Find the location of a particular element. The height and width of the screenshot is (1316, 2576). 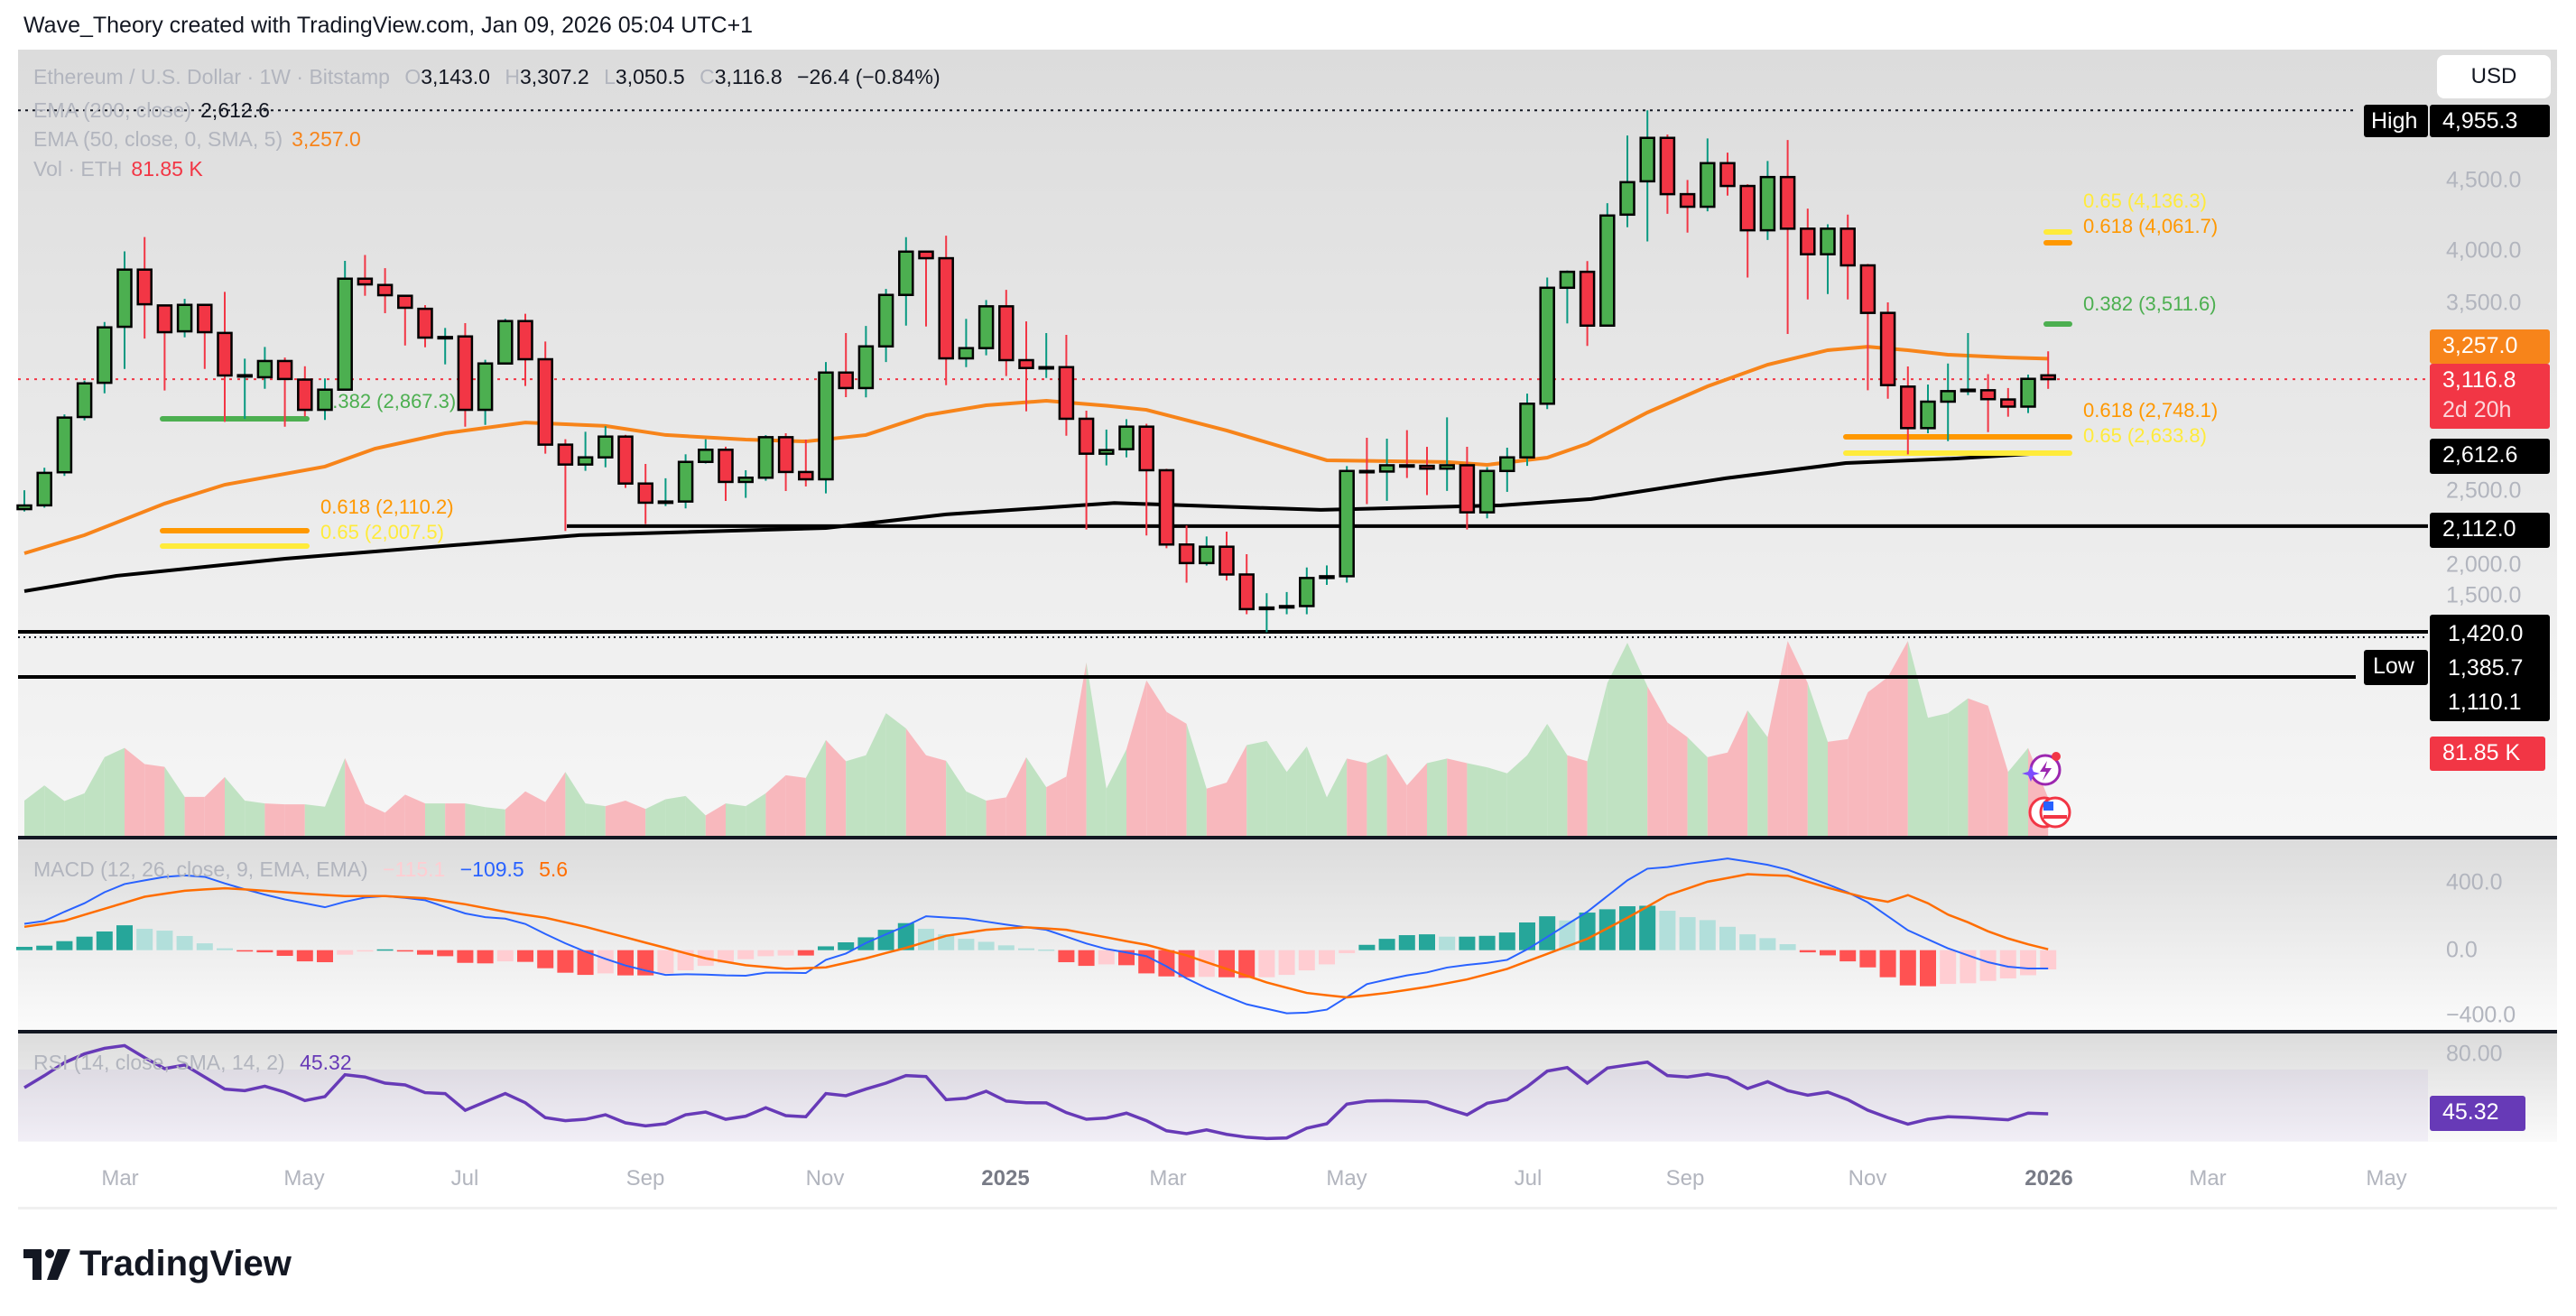

pane-divider-rsi is located at coordinates (1288, 1031).